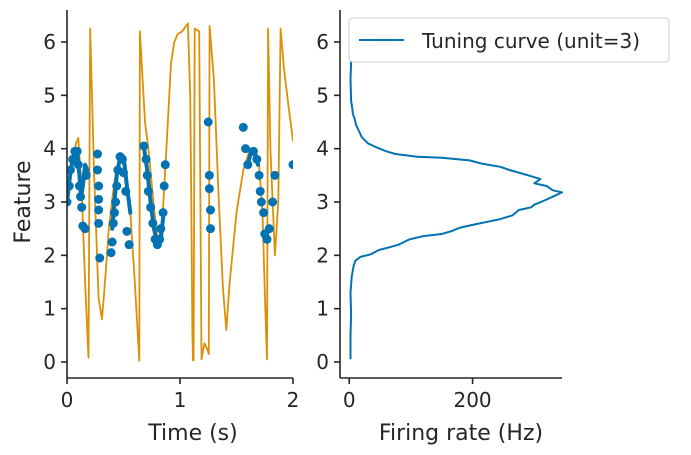  Describe the element at coordinates (67, 400) in the screenshot. I see `left-x-tick-label: 0` at that location.